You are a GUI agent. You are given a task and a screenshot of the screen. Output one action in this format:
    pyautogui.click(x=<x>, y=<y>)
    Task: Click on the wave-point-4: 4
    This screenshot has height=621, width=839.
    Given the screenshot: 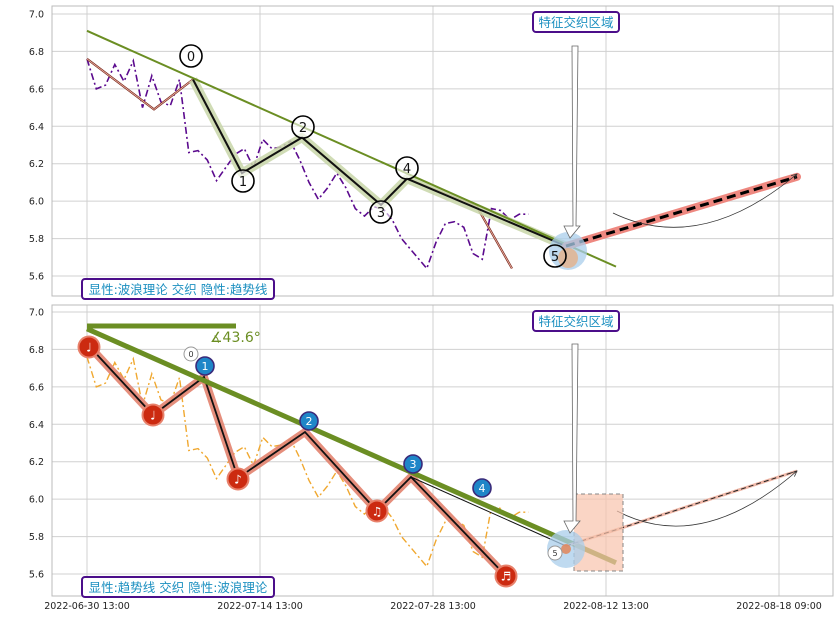 What is the action you would take?
    pyautogui.click(x=407, y=168)
    